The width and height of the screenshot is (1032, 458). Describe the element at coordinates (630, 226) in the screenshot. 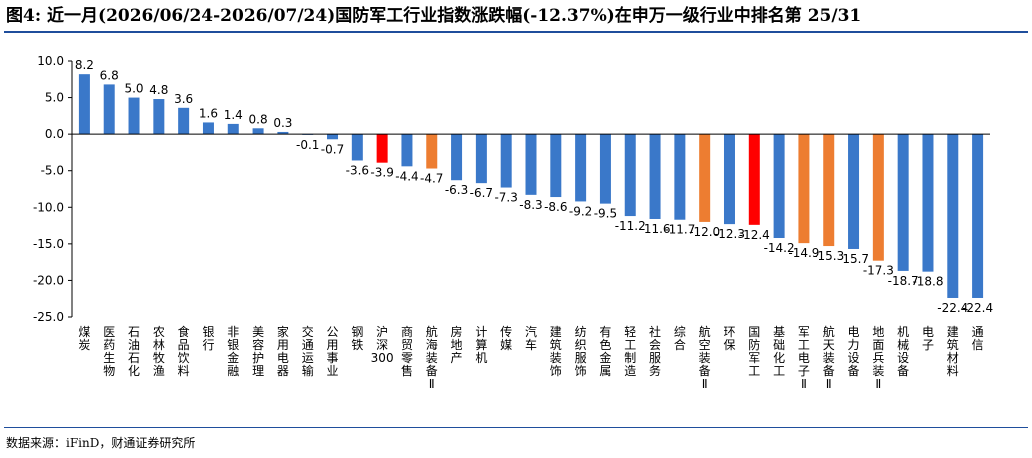

I see `value-label: -11.2` at that location.